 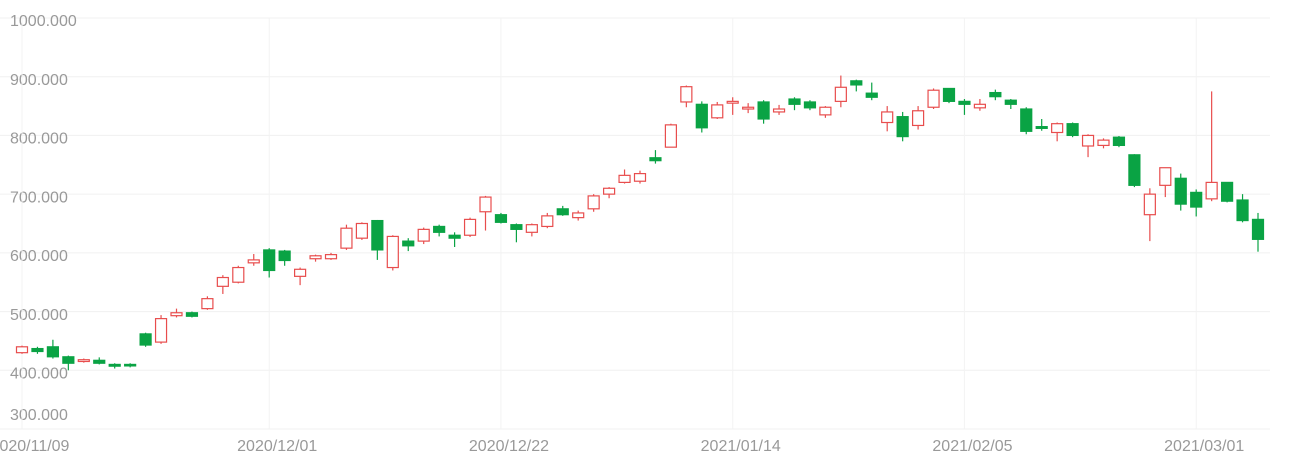 What do you see at coordinates (43, 21) in the screenshot?
I see `y-tick-label: 1000.000` at bounding box center [43, 21].